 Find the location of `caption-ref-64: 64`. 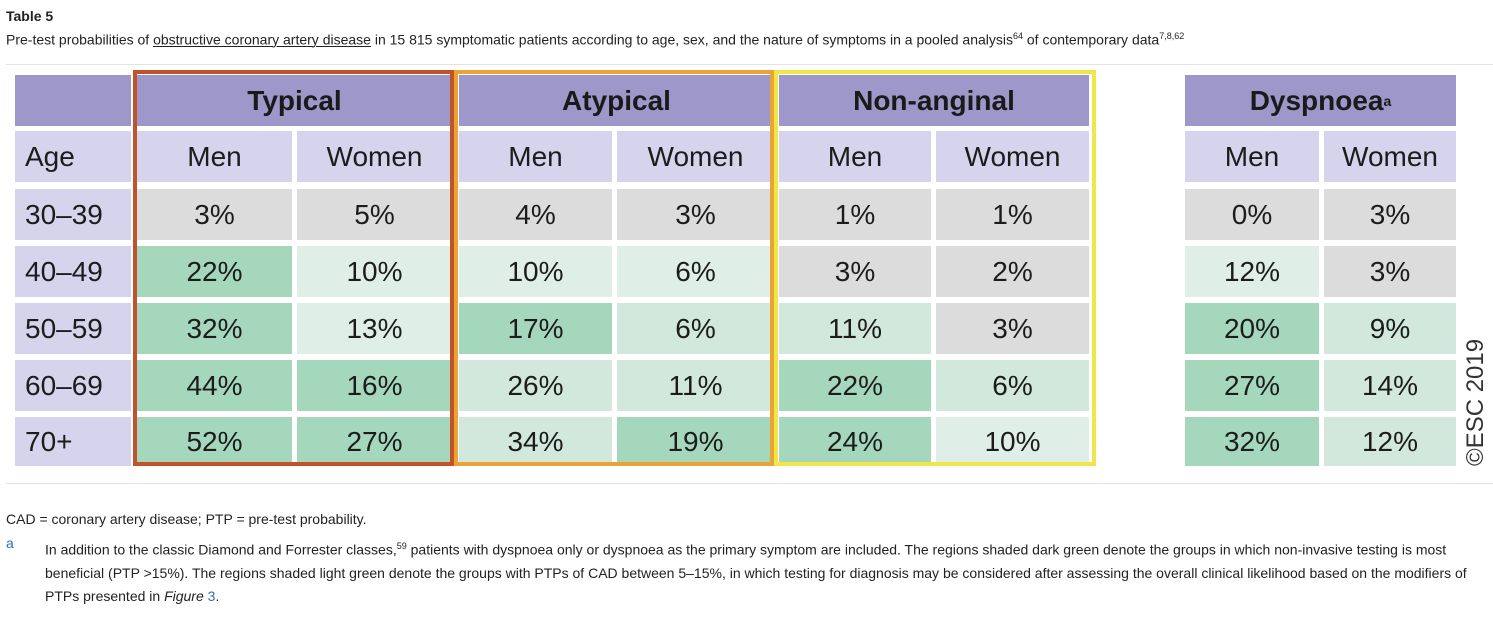

caption-ref-64: 64 is located at coordinates (1017, 36).